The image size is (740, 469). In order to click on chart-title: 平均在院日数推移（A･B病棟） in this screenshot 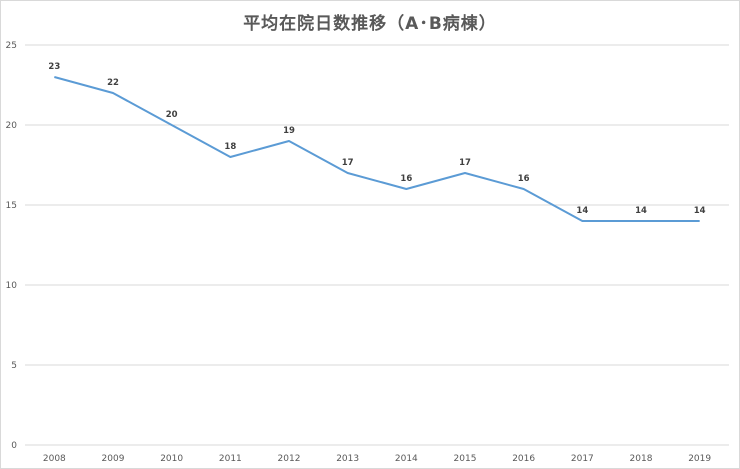, I will do `click(370, 24)`.